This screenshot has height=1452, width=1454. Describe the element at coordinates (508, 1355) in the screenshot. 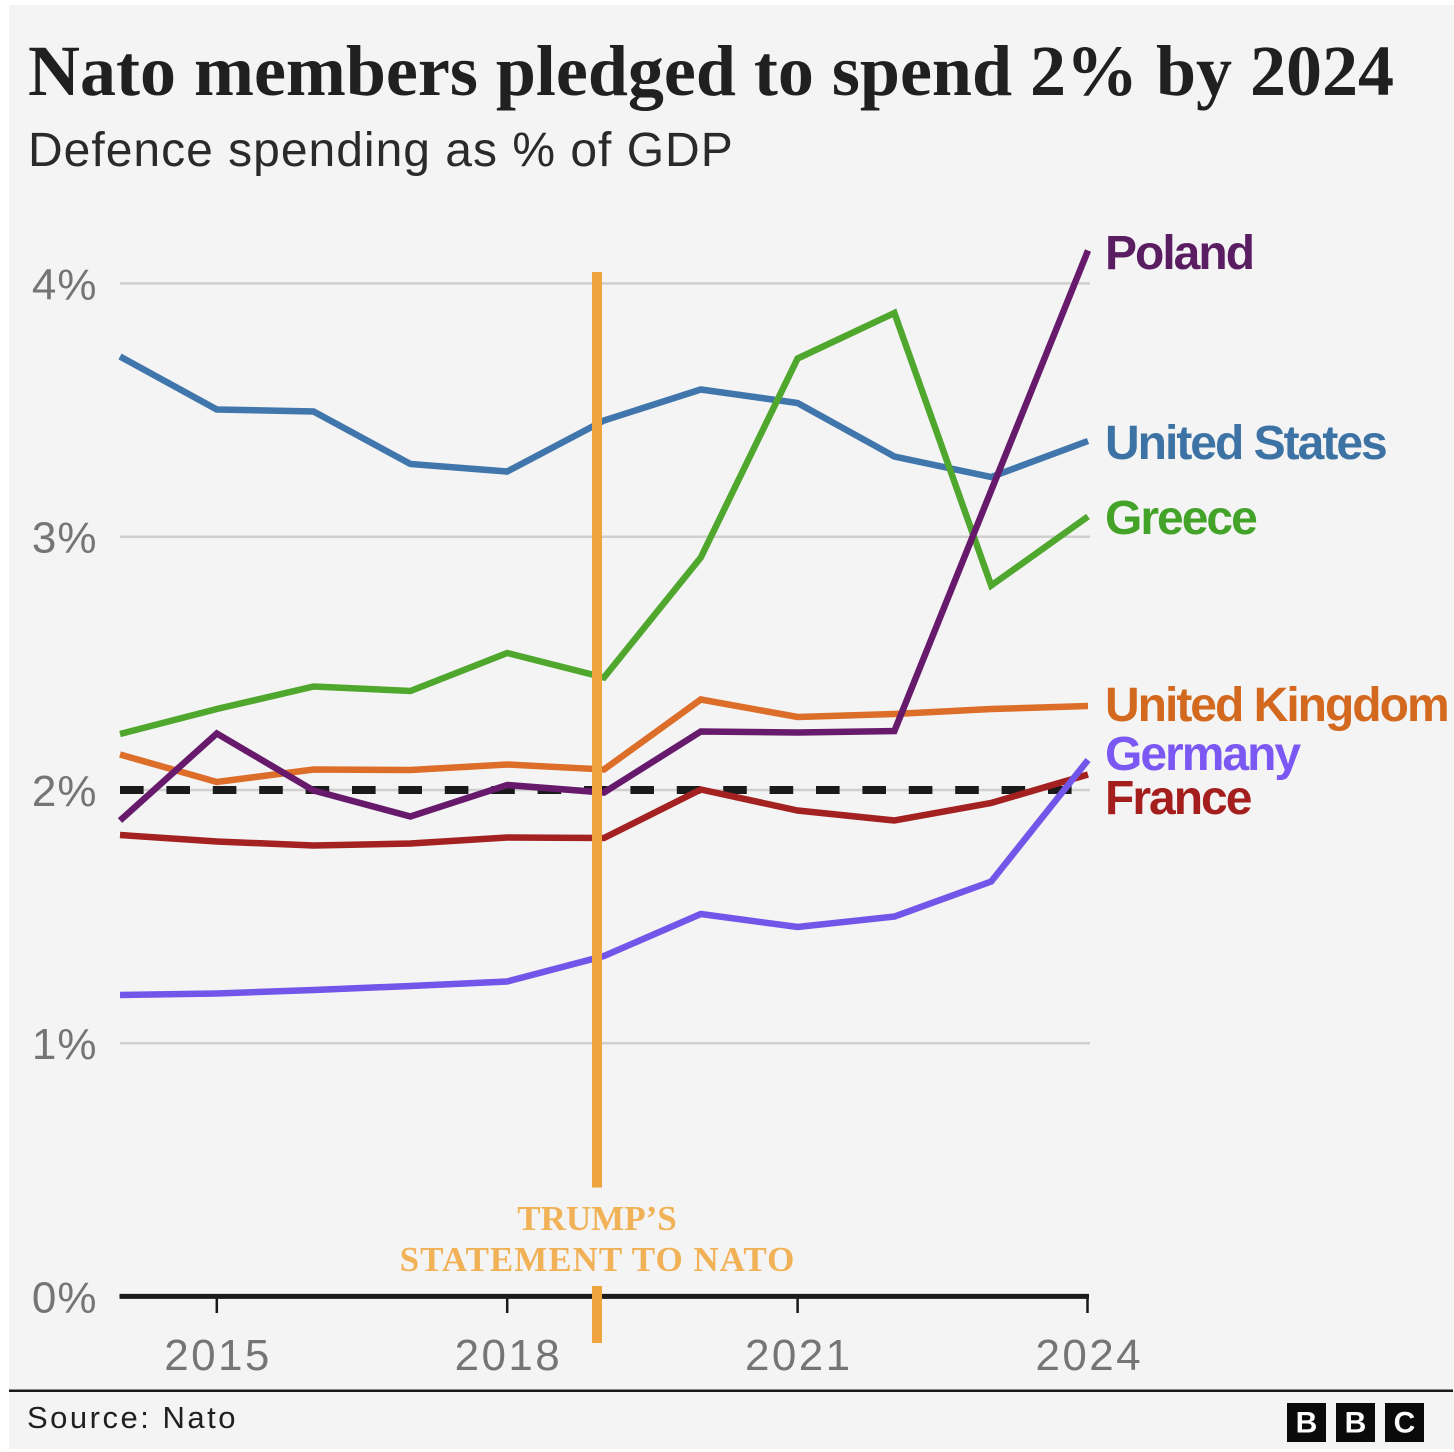

I see `svg-text: 2018` at that location.